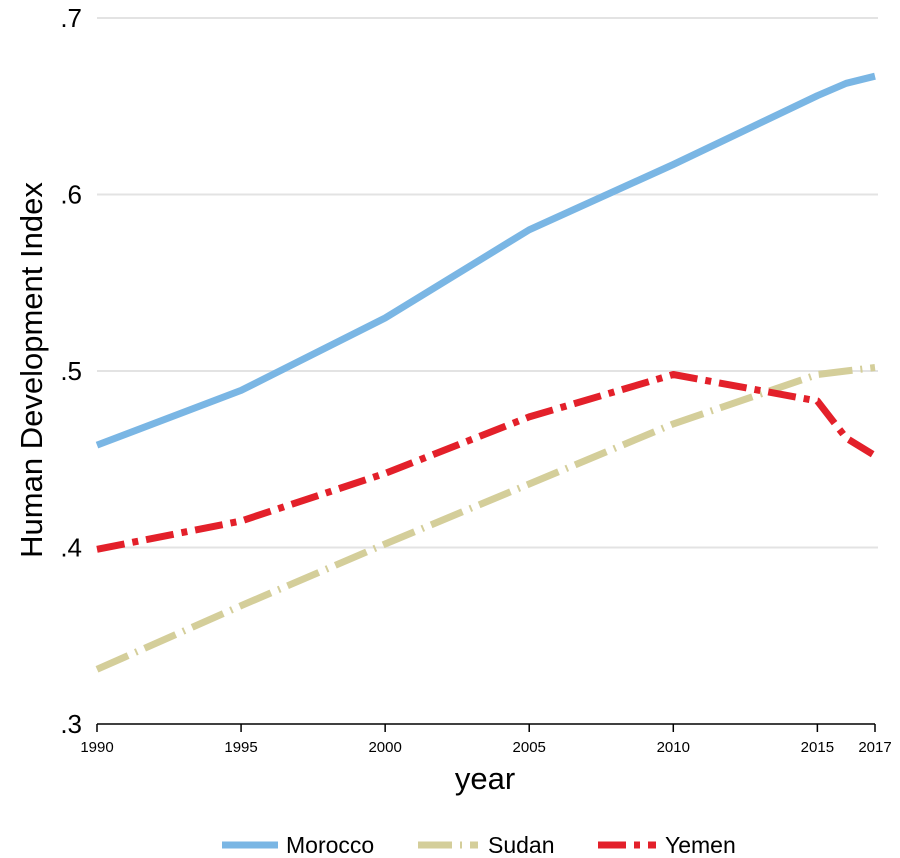 This screenshot has height=858, width=900. Describe the element at coordinates (479, 845) in the screenshot. I see `legend: Morocco Sudan Yemen` at that location.